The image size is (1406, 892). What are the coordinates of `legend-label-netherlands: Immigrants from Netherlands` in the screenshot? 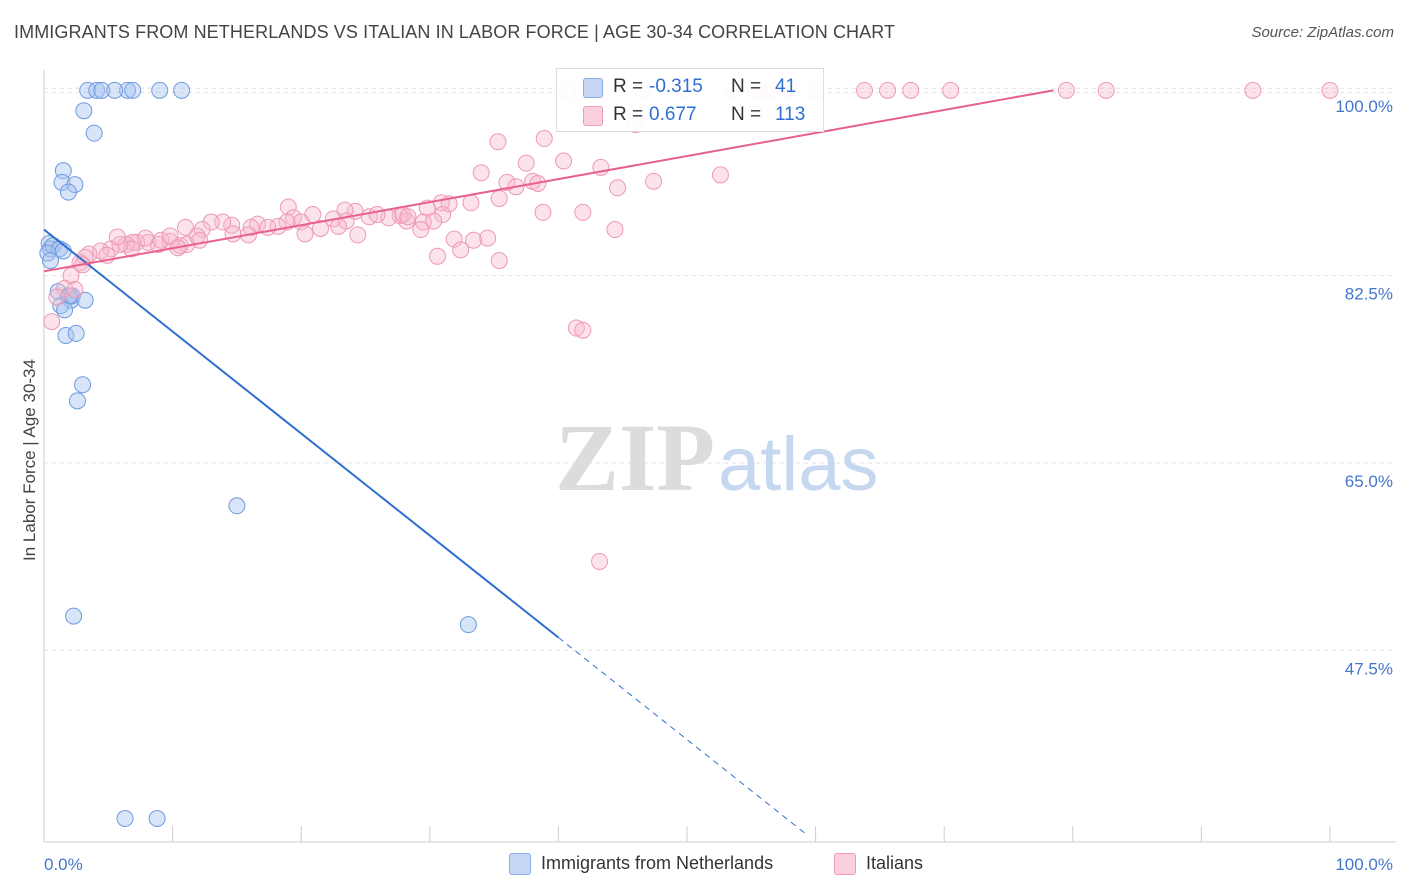 It's located at (657, 863).